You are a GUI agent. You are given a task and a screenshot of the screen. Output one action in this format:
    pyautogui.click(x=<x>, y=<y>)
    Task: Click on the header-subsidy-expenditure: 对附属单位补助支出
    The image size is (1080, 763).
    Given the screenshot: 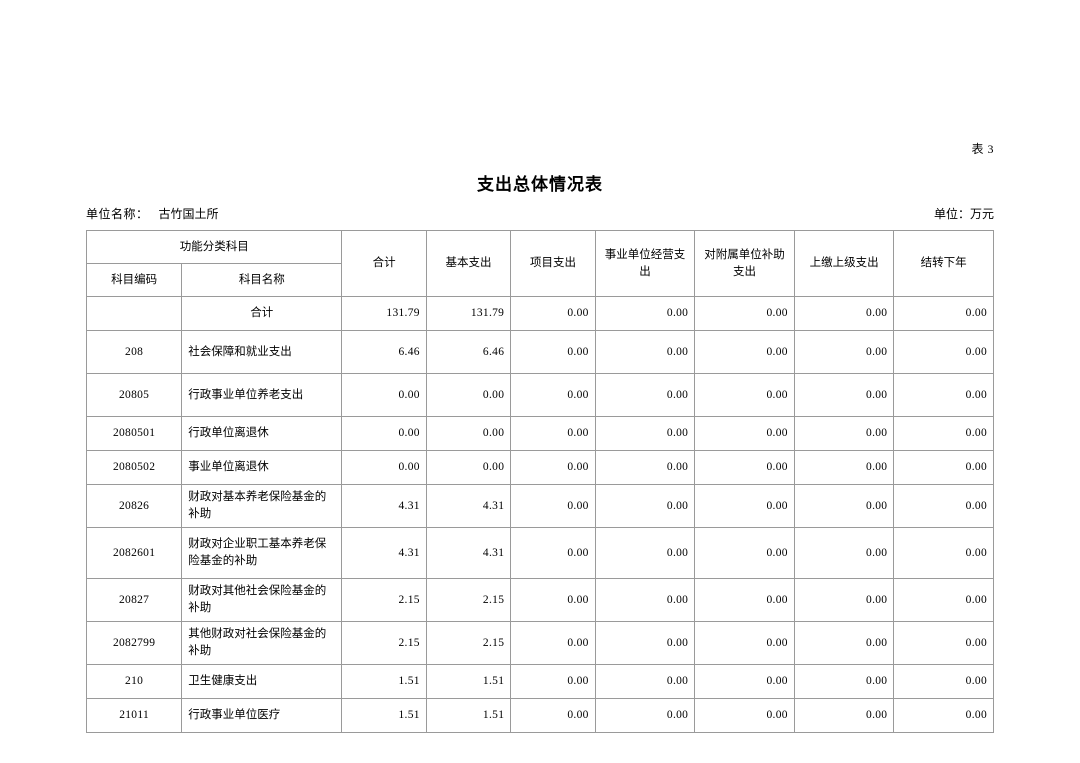 What is the action you would take?
    pyautogui.click(x=744, y=263)
    